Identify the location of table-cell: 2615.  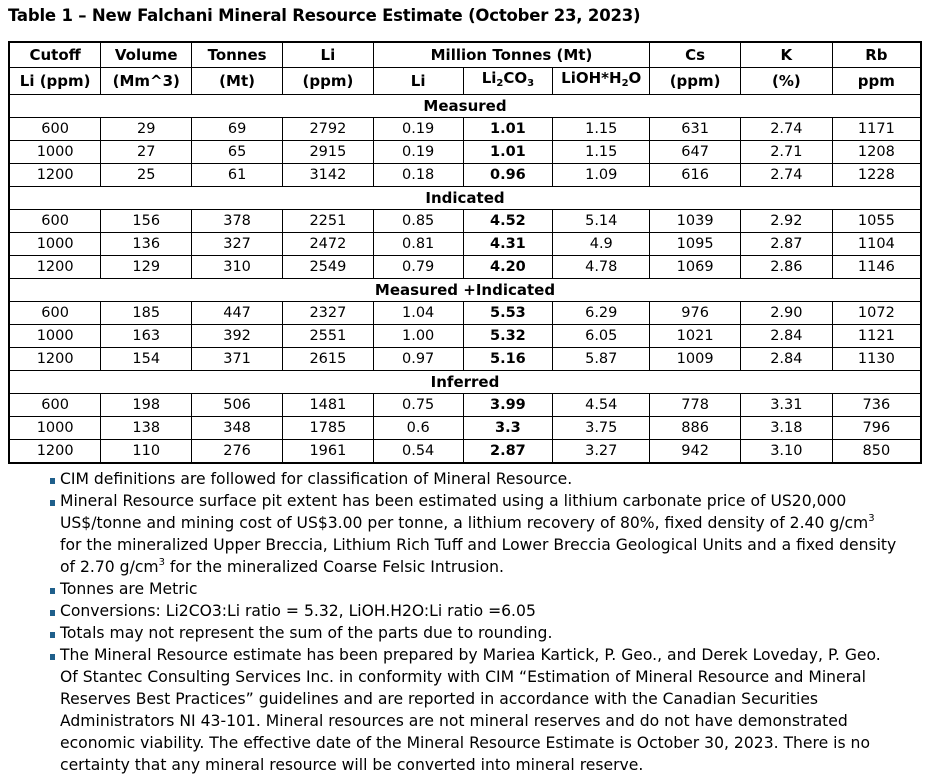
(328, 359).